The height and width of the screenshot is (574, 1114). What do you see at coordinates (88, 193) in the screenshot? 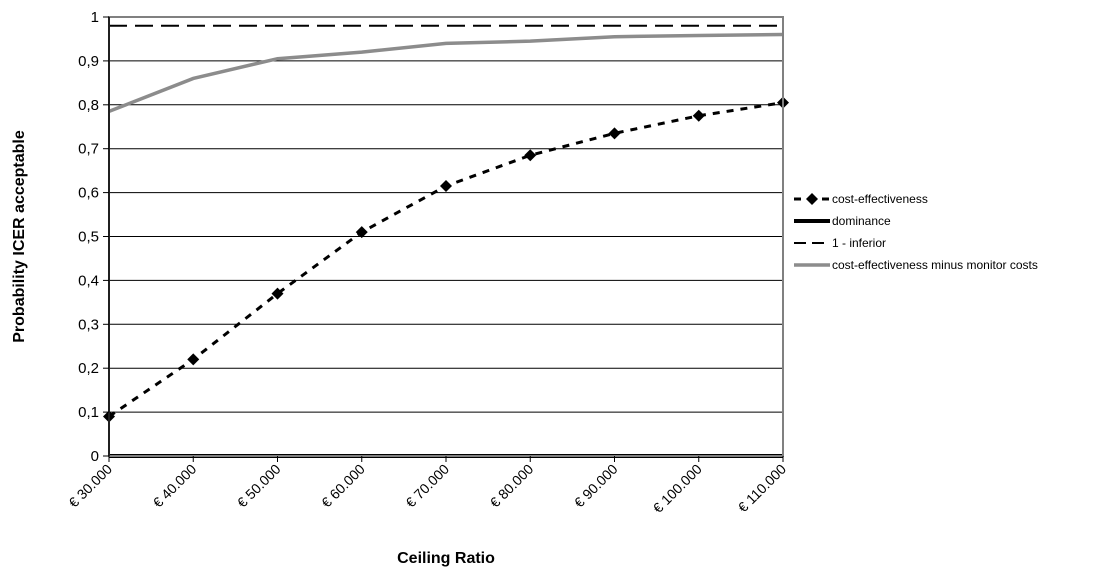
I see `y-tick-label: 0,6` at bounding box center [88, 193].